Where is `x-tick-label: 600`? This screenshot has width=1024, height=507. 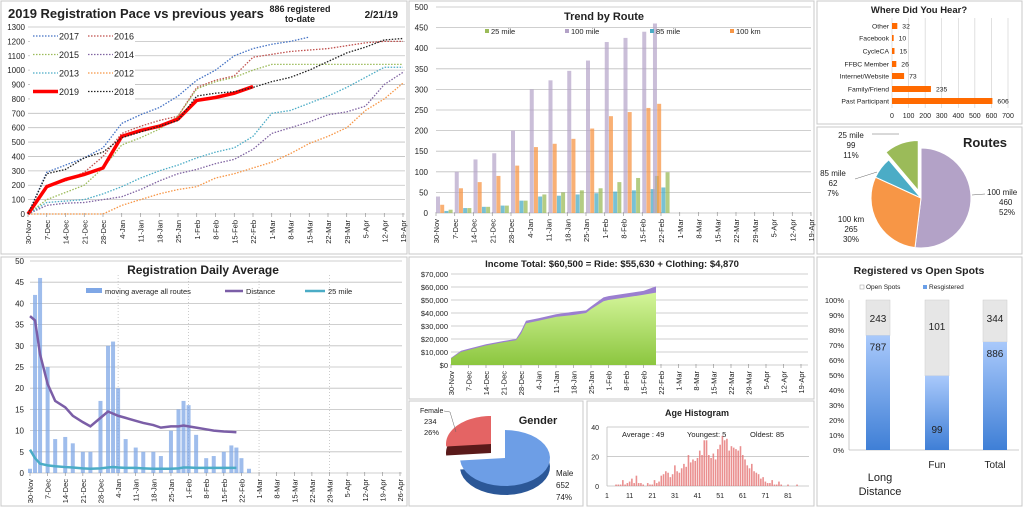 x-tick-label: 600 is located at coordinates (992, 116).